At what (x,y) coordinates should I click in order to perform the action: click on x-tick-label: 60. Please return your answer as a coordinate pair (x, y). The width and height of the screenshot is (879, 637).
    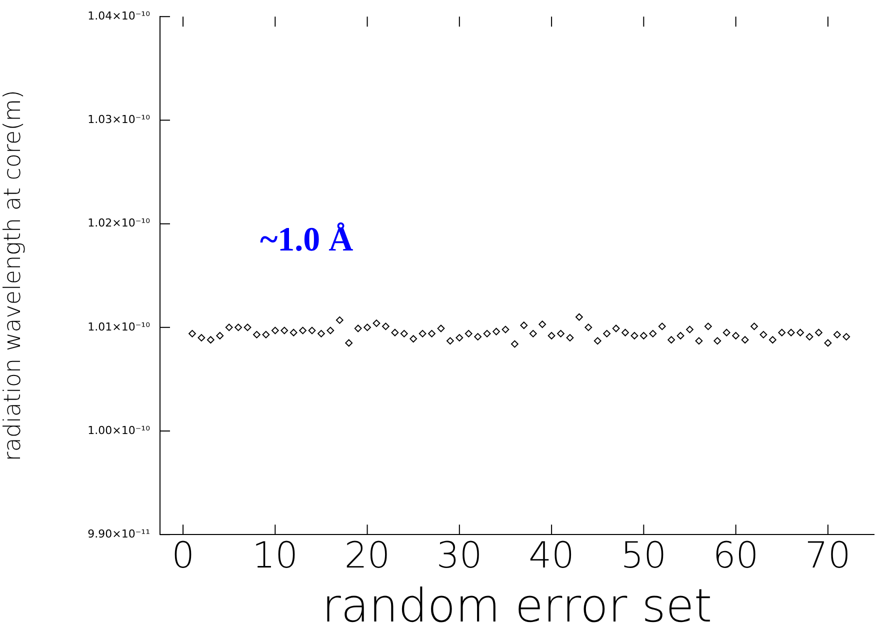
    Looking at the image, I should click on (735, 556).